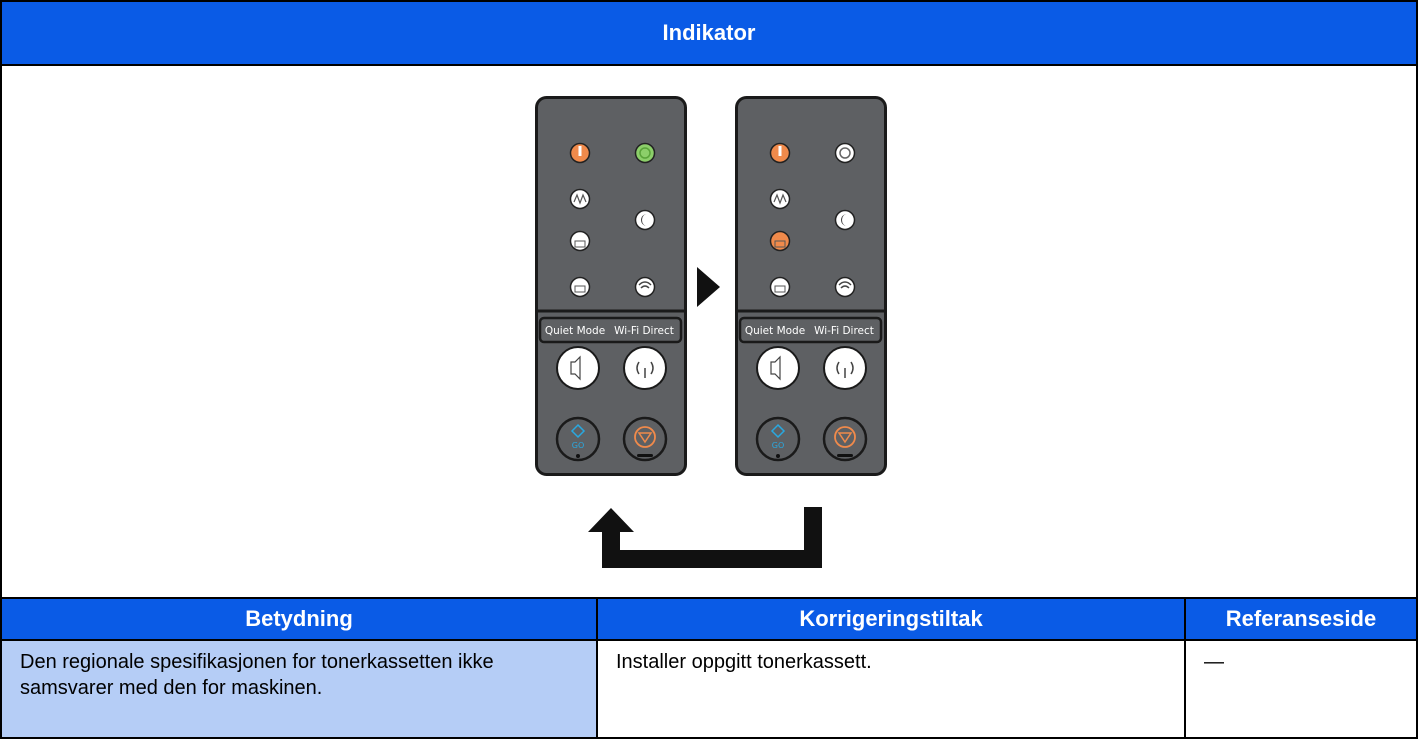 The image size is (1418, 739). I want to click on next-arrow, so click(708, 287).